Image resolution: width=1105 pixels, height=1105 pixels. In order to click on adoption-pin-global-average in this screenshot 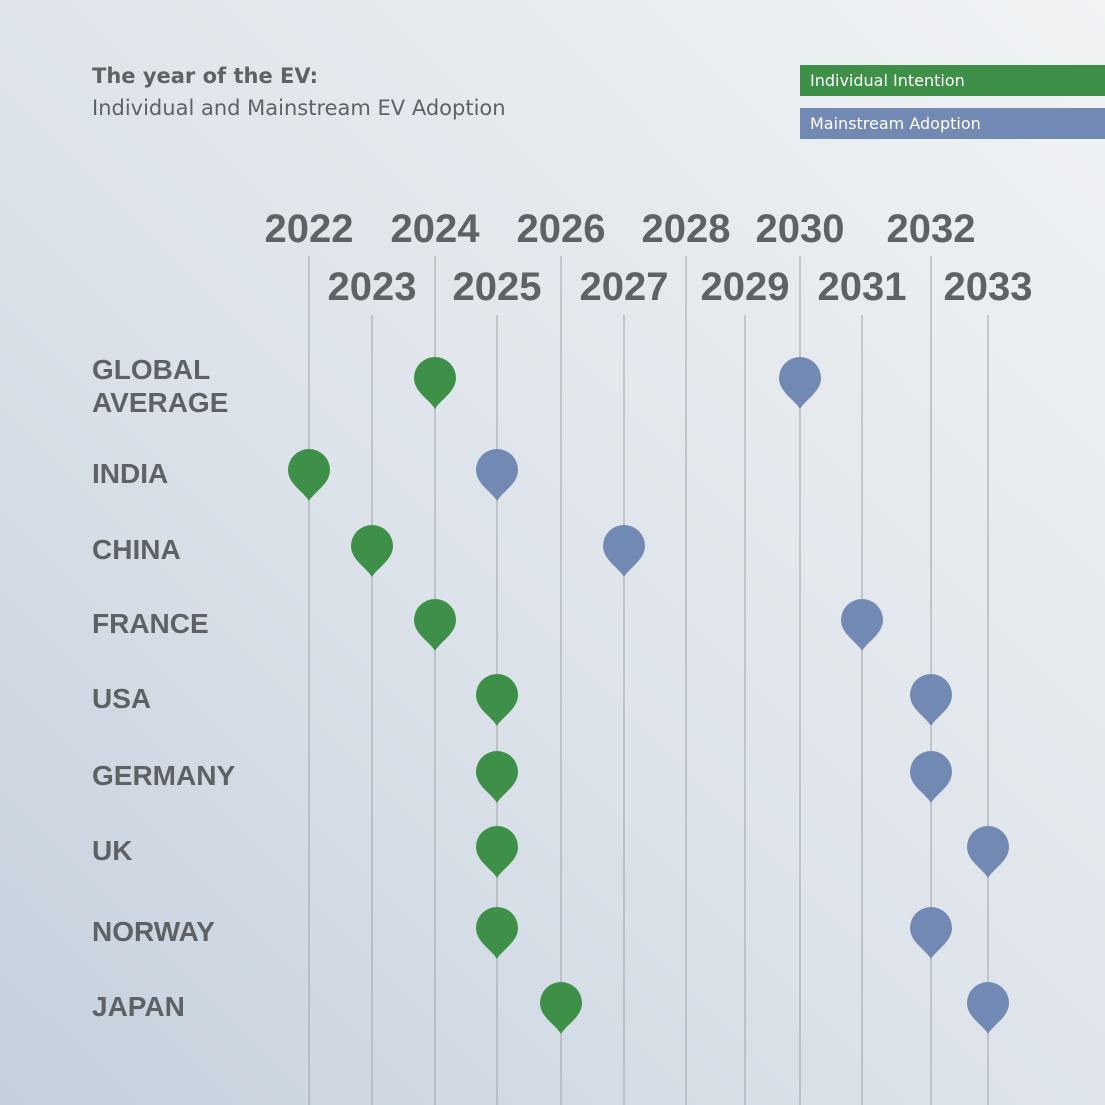, I will do `click(800, 383)`.